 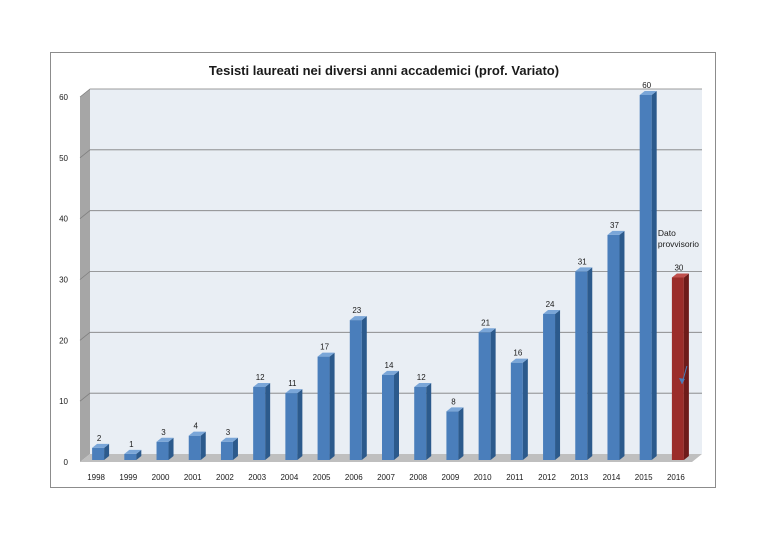 I want to click on y-tick-label: 50, so click(x=63, y=158).